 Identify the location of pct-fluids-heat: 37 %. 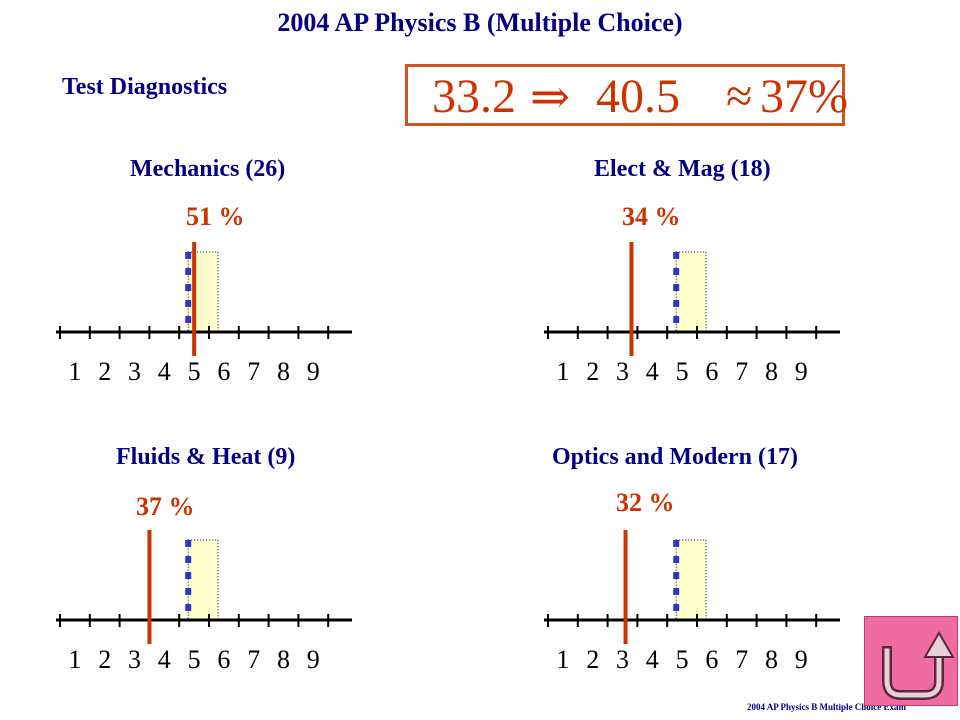
(165, 506).